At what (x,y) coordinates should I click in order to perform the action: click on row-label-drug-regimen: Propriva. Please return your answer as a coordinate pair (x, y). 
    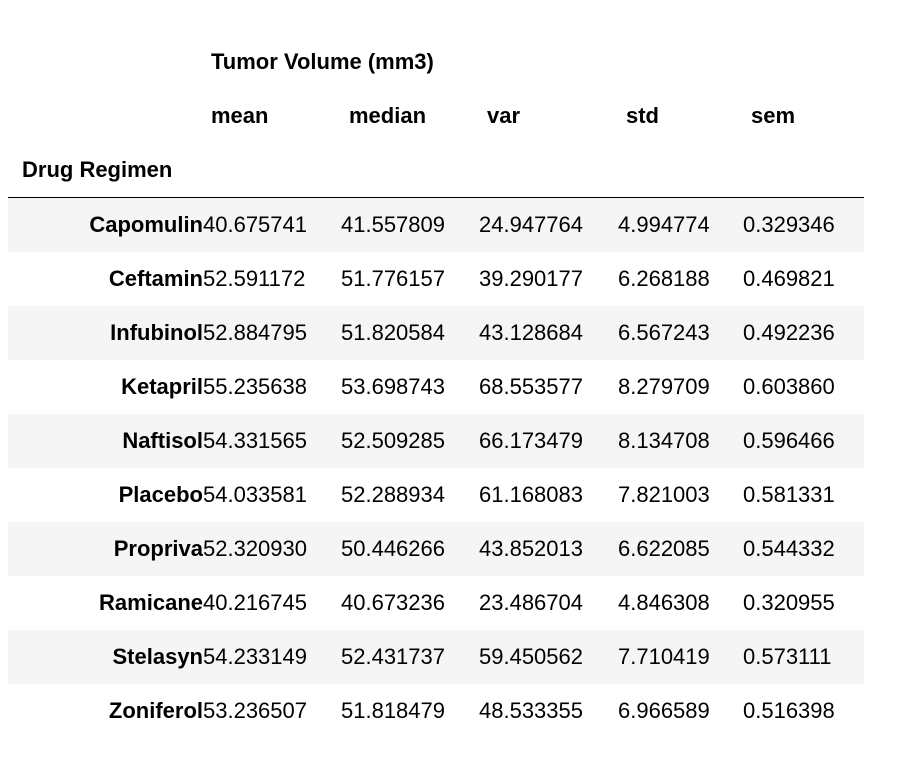
    Looking at the image, I should click on (158, 548).